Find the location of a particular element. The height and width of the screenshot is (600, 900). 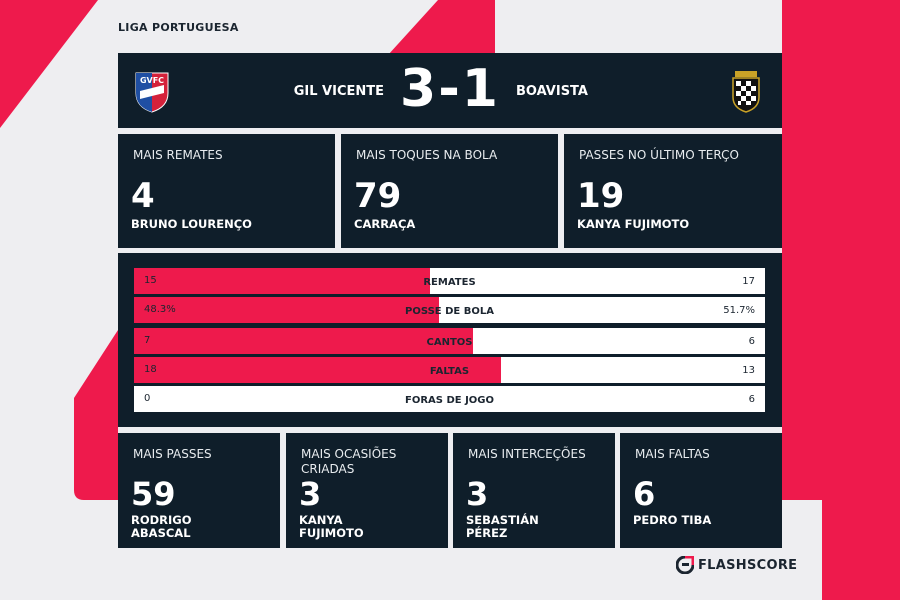

stat-row-offsides: 0 FORAS DE JOGO 6 is located at coordinates (449, 399).